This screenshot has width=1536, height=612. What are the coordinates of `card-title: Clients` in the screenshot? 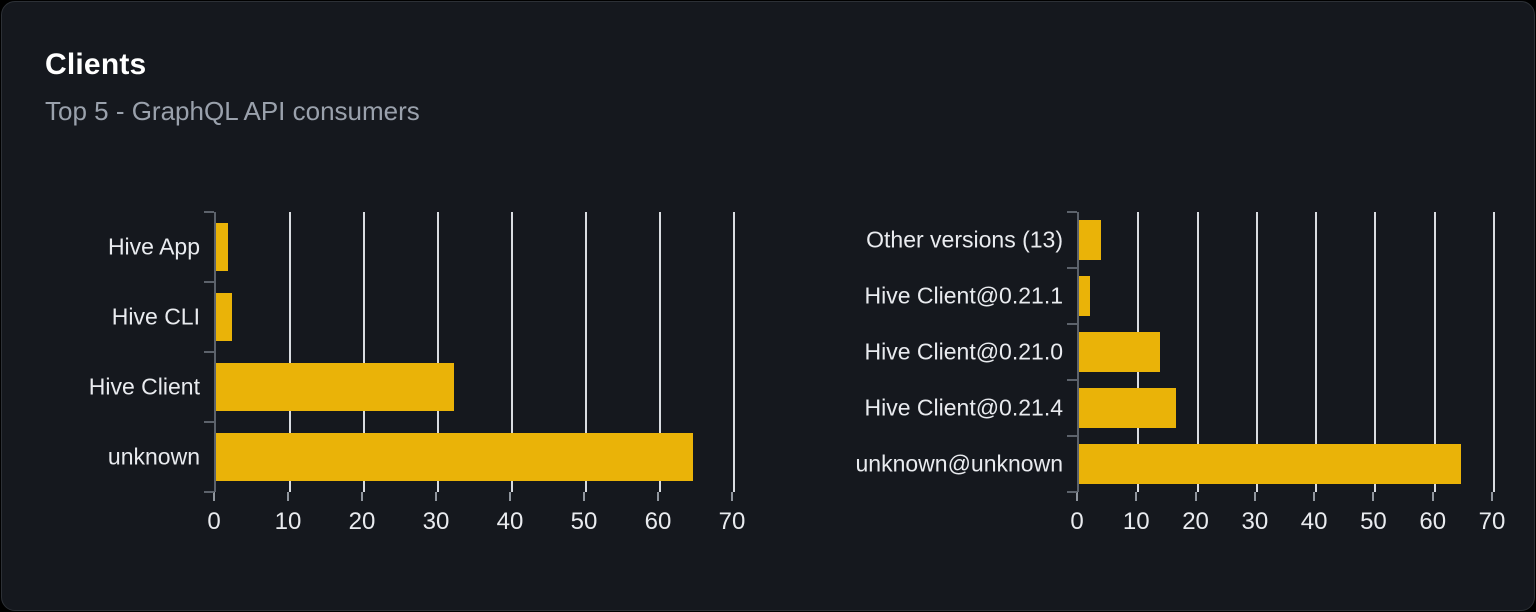 It's located at (96, 64).